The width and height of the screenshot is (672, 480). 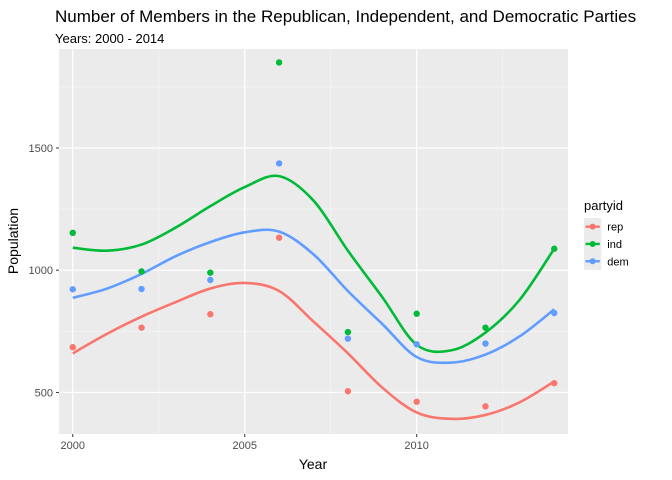 I want to click on chart-subtitle: Years: 2000 - 2014, so click(x=109, y=38).